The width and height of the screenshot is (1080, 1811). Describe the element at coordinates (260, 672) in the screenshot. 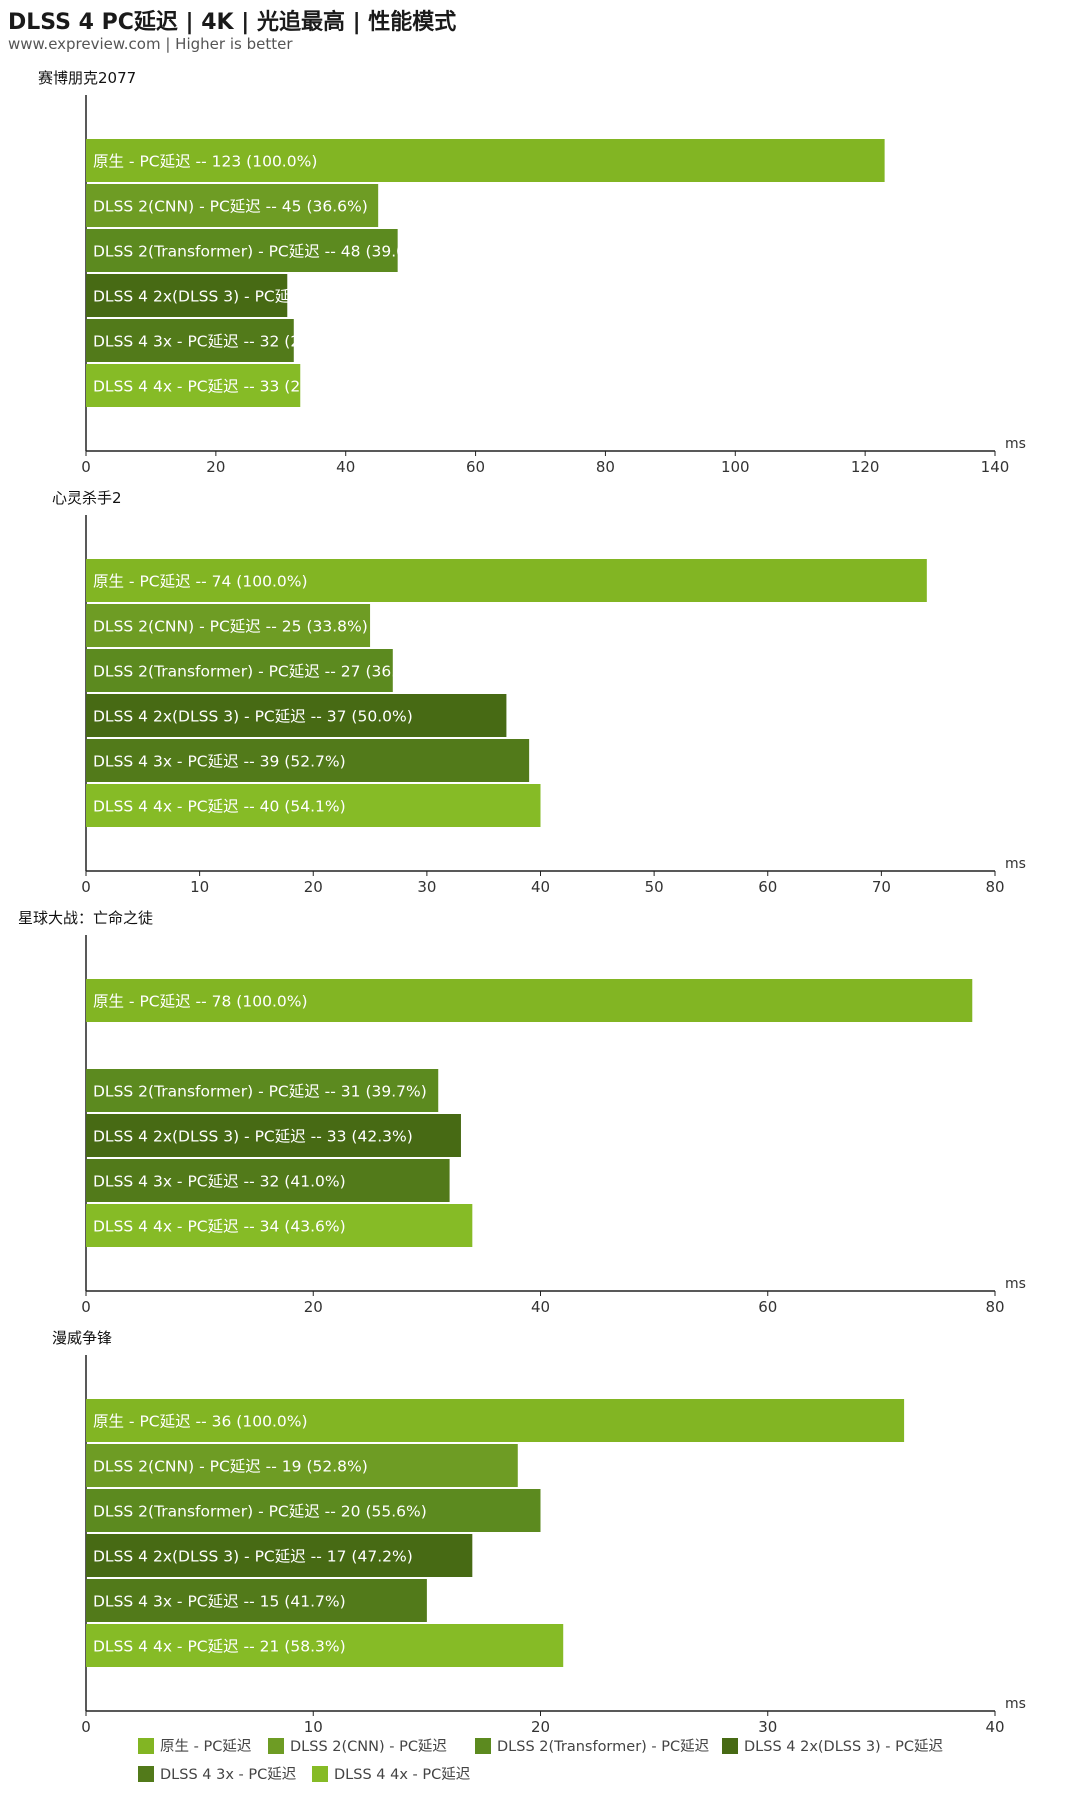

I see `bar-data-label: DLSS 2(Transformer) - PC延迟 -- 27 (36.5%)` at that location.